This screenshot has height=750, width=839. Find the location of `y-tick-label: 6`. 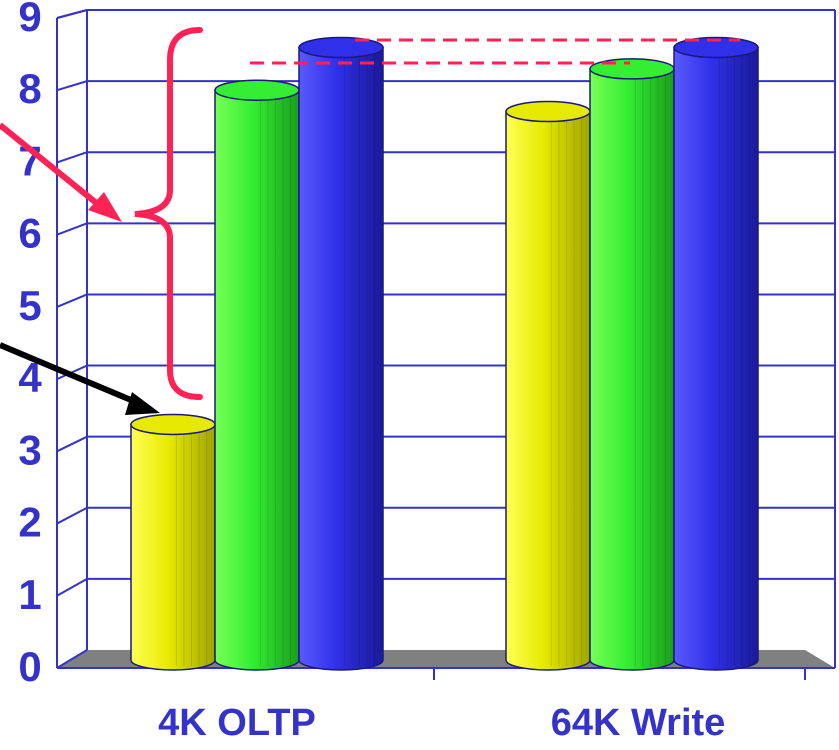

y-tick-label: 6 is located at coordinates (29, 233).